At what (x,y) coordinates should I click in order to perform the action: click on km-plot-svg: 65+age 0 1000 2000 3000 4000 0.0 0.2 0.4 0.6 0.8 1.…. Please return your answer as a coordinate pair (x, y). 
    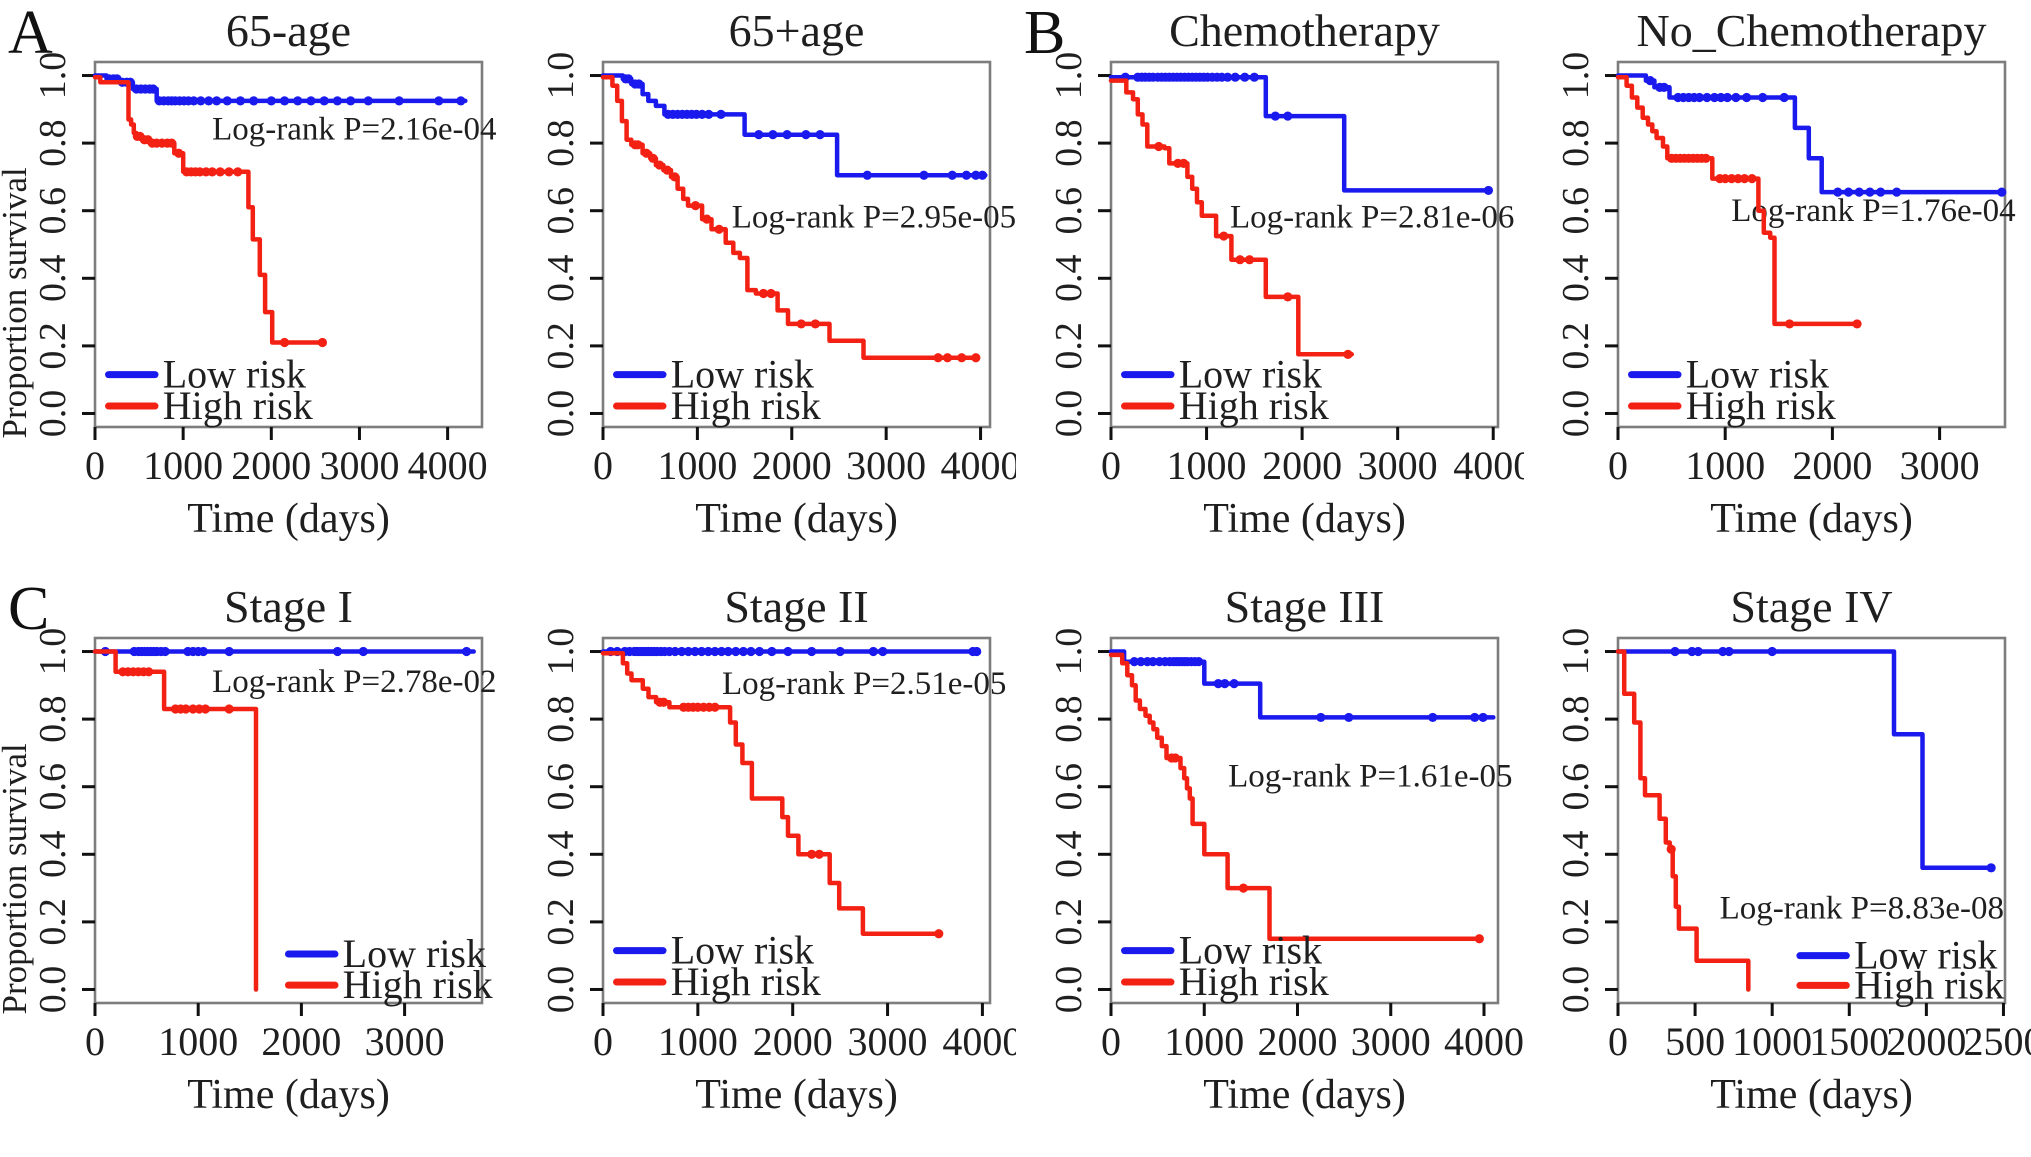
    Looking at the image, I should click on (780, 273).